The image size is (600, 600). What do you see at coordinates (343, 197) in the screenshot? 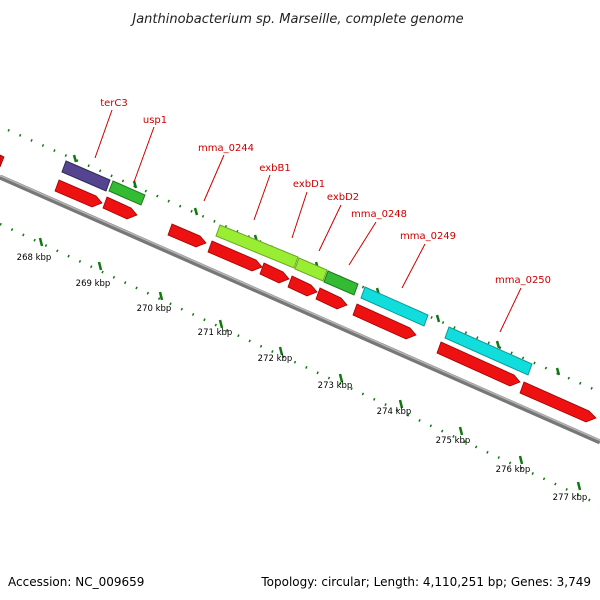
I see `gene-label-exbD2: exbD2` at bounding box center [343, 197].